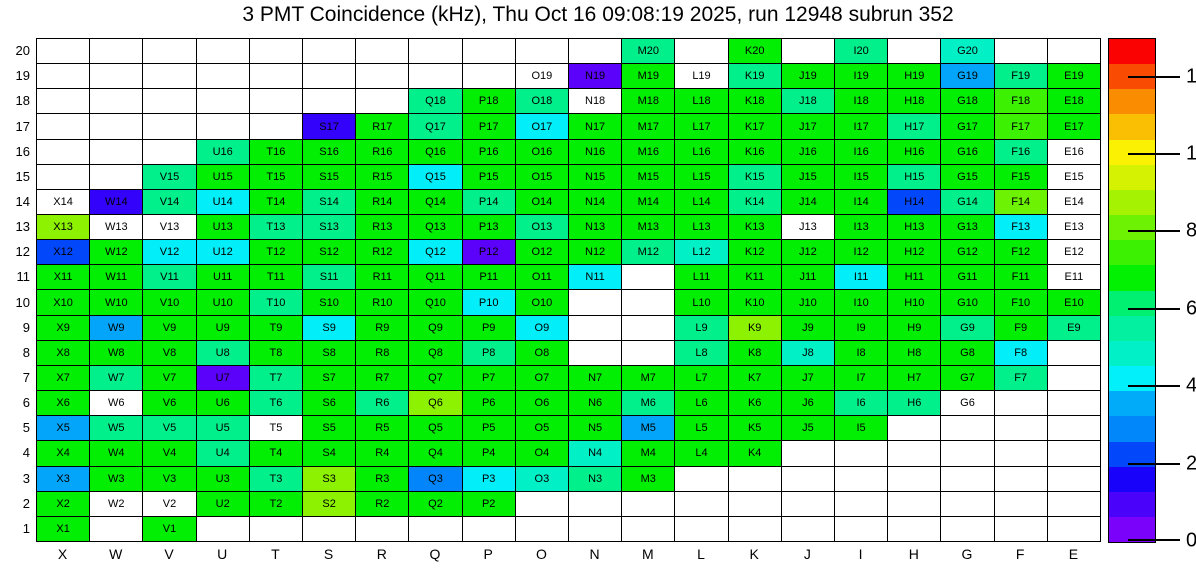 Image resolution: width=1196 pixels, height=572 pixels. I want to click on cell-label: I9, so click(861, 327).